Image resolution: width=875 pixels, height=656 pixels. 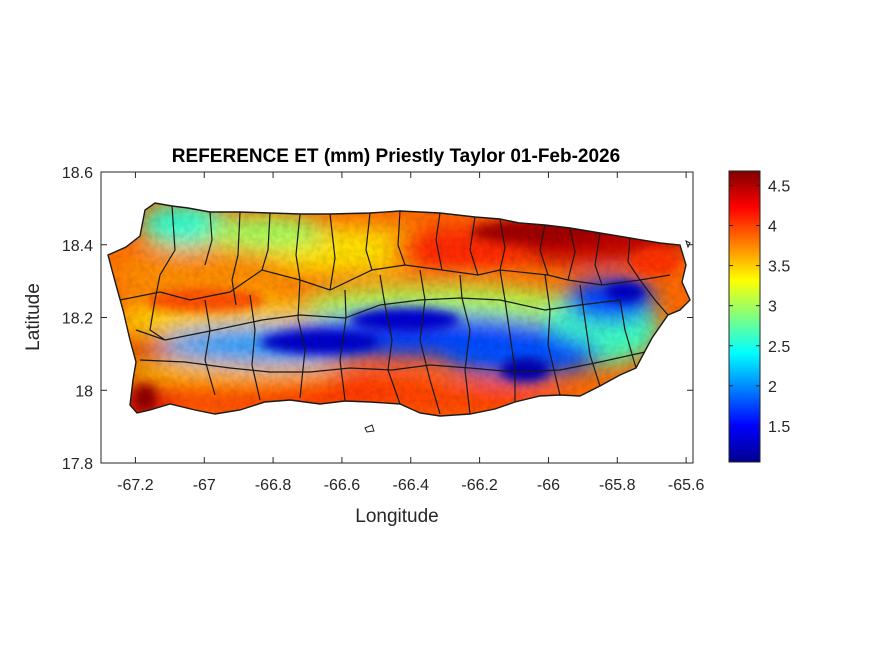 What do you see at coordinates (779, 267) in the screenshot?
I see `colorbar-tick-label: 3.5` at bounding box center [779, 267].